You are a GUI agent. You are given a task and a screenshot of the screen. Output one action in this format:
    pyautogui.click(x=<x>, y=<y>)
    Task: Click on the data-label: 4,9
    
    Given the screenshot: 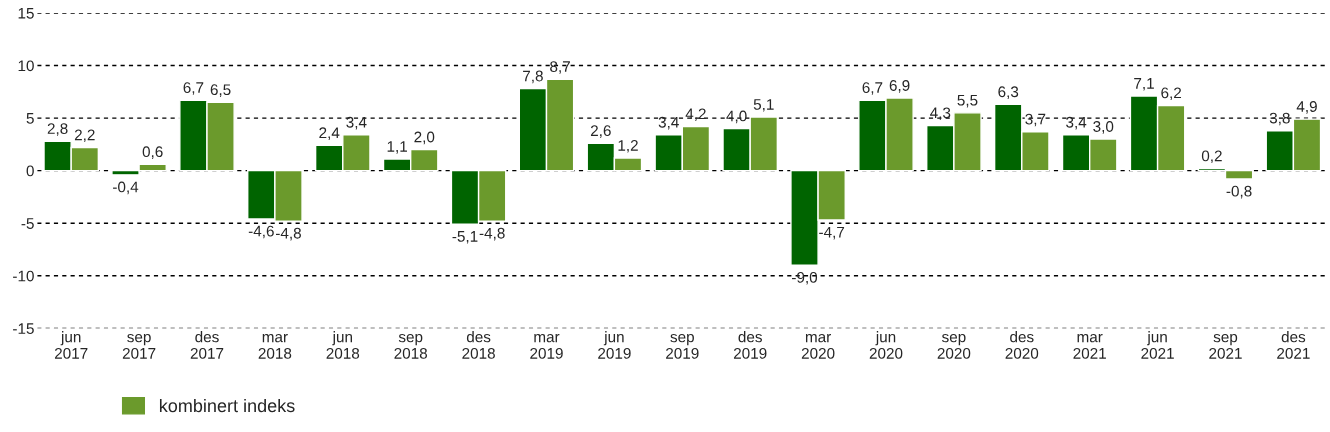 What is the action you would take?
    pyautogui.click(x=1306, y=107)
    